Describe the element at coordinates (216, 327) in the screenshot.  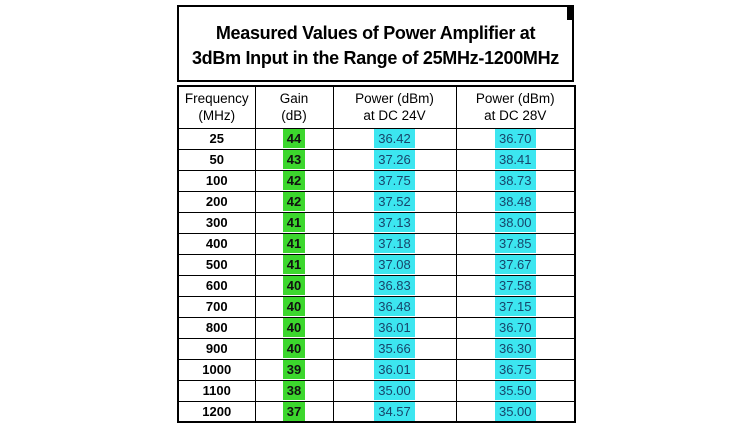
I see `frequency-cell: 800` at that location.